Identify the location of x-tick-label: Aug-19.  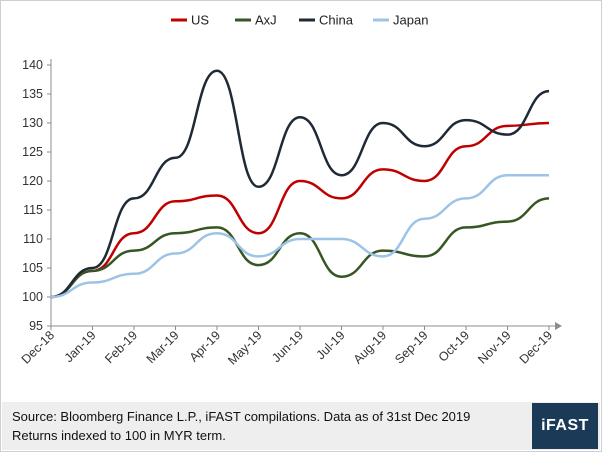
(370, 347).